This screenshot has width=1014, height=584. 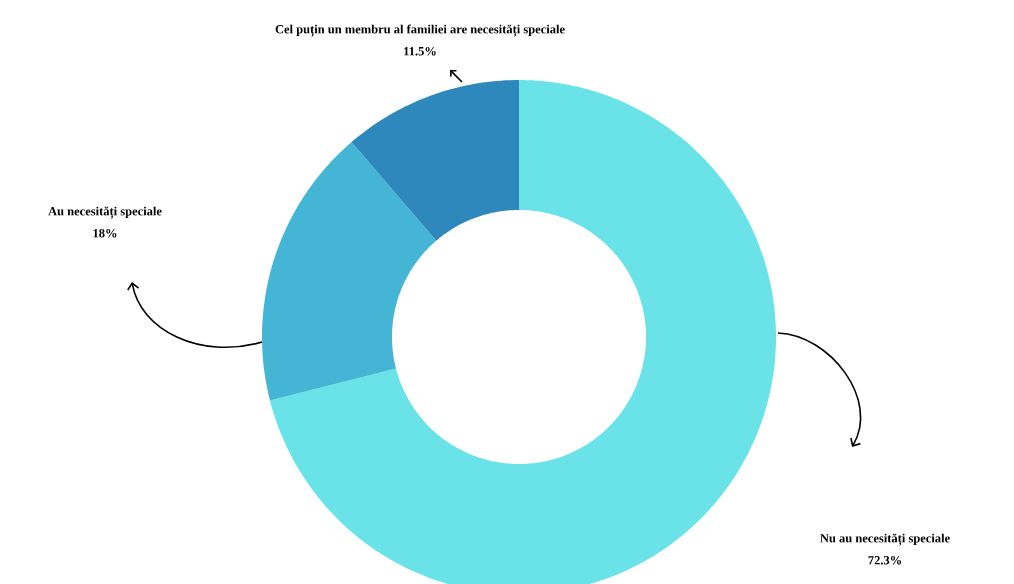 What do you see at coordinates (105, 233) in the screenshot?
I see `data-label: 18%` at bounding box center [105, 233].